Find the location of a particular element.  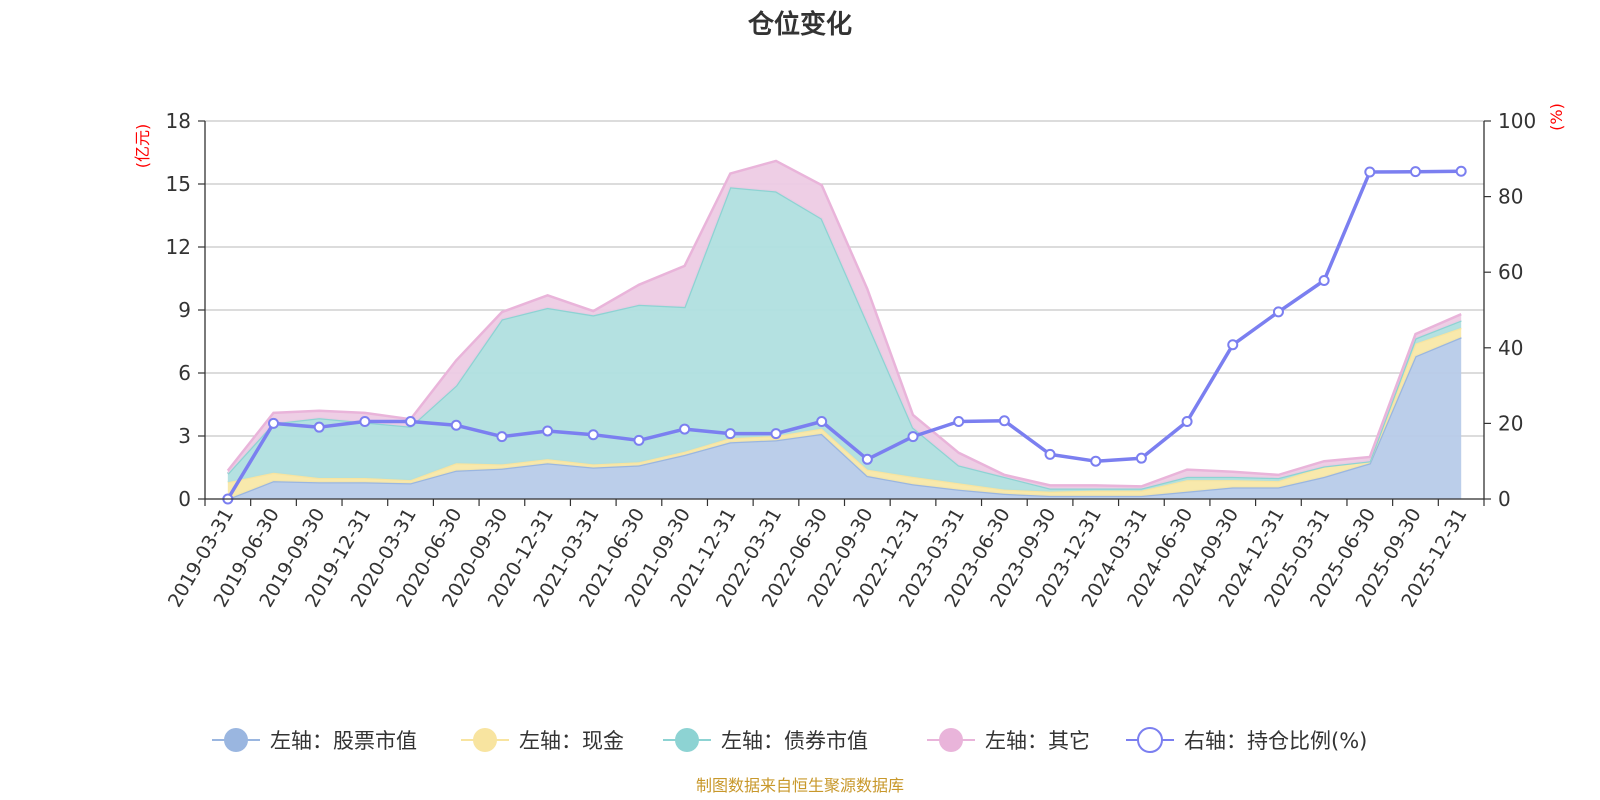

right-tick-label: 20 is located at coordinates (1510, 423).